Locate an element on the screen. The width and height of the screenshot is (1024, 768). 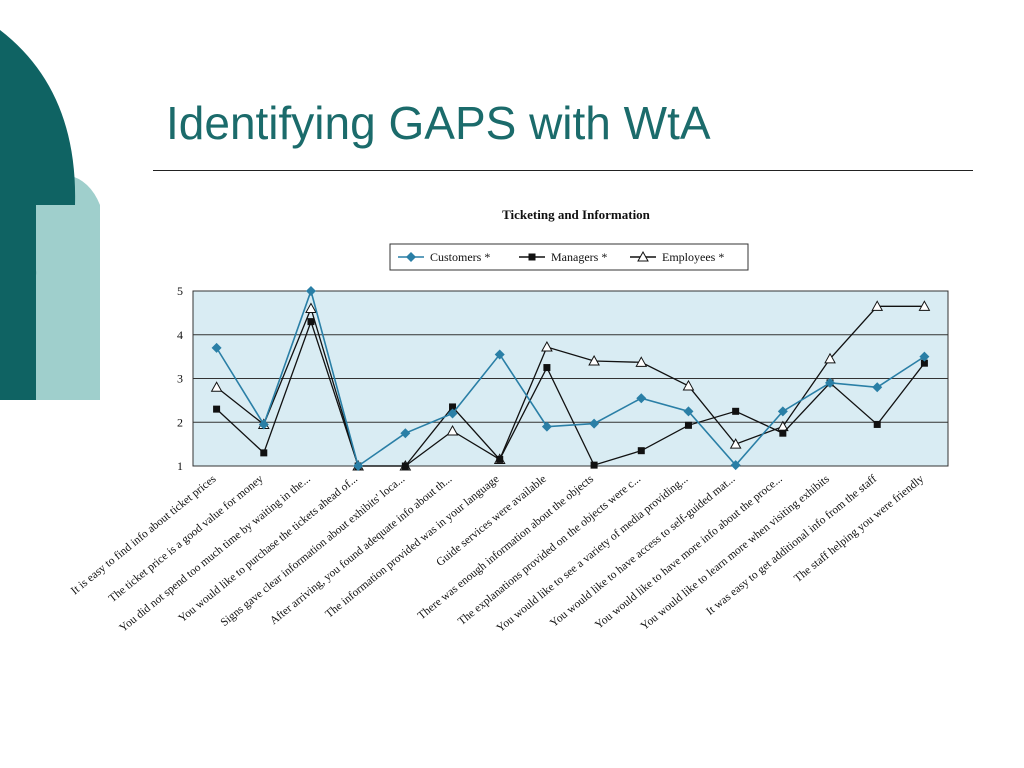
legend-label: Managers * is located at coordinates (579, 257).